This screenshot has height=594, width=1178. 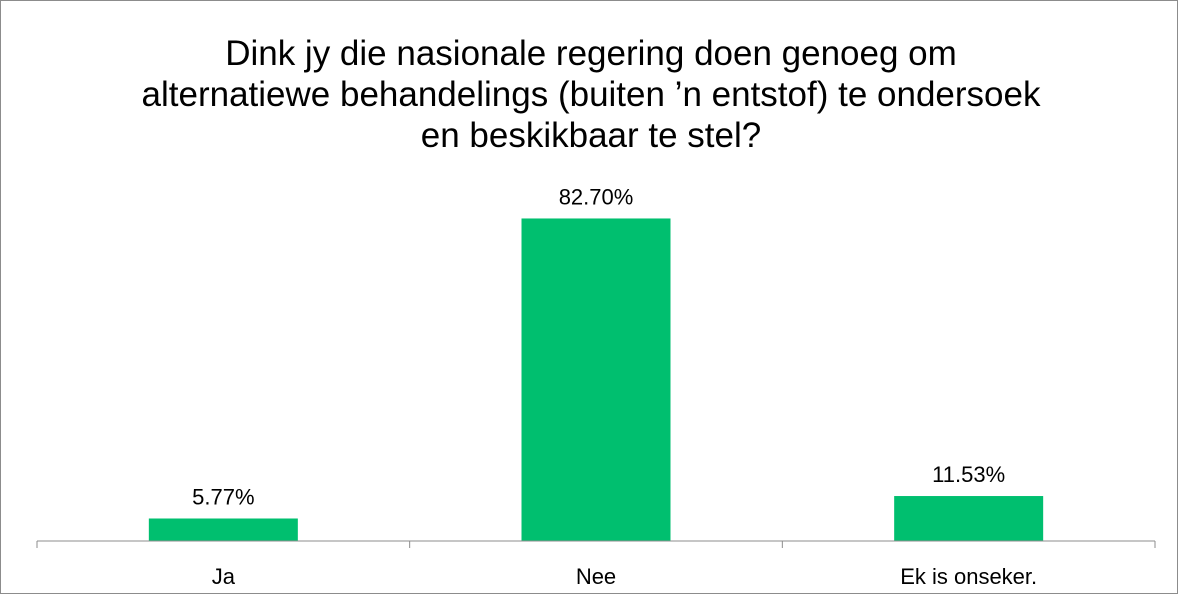 What do you see at coordinates (968, 474) in the screenshot?
I see `data-label-3: 11.53%` at bounding box center [968, 474].